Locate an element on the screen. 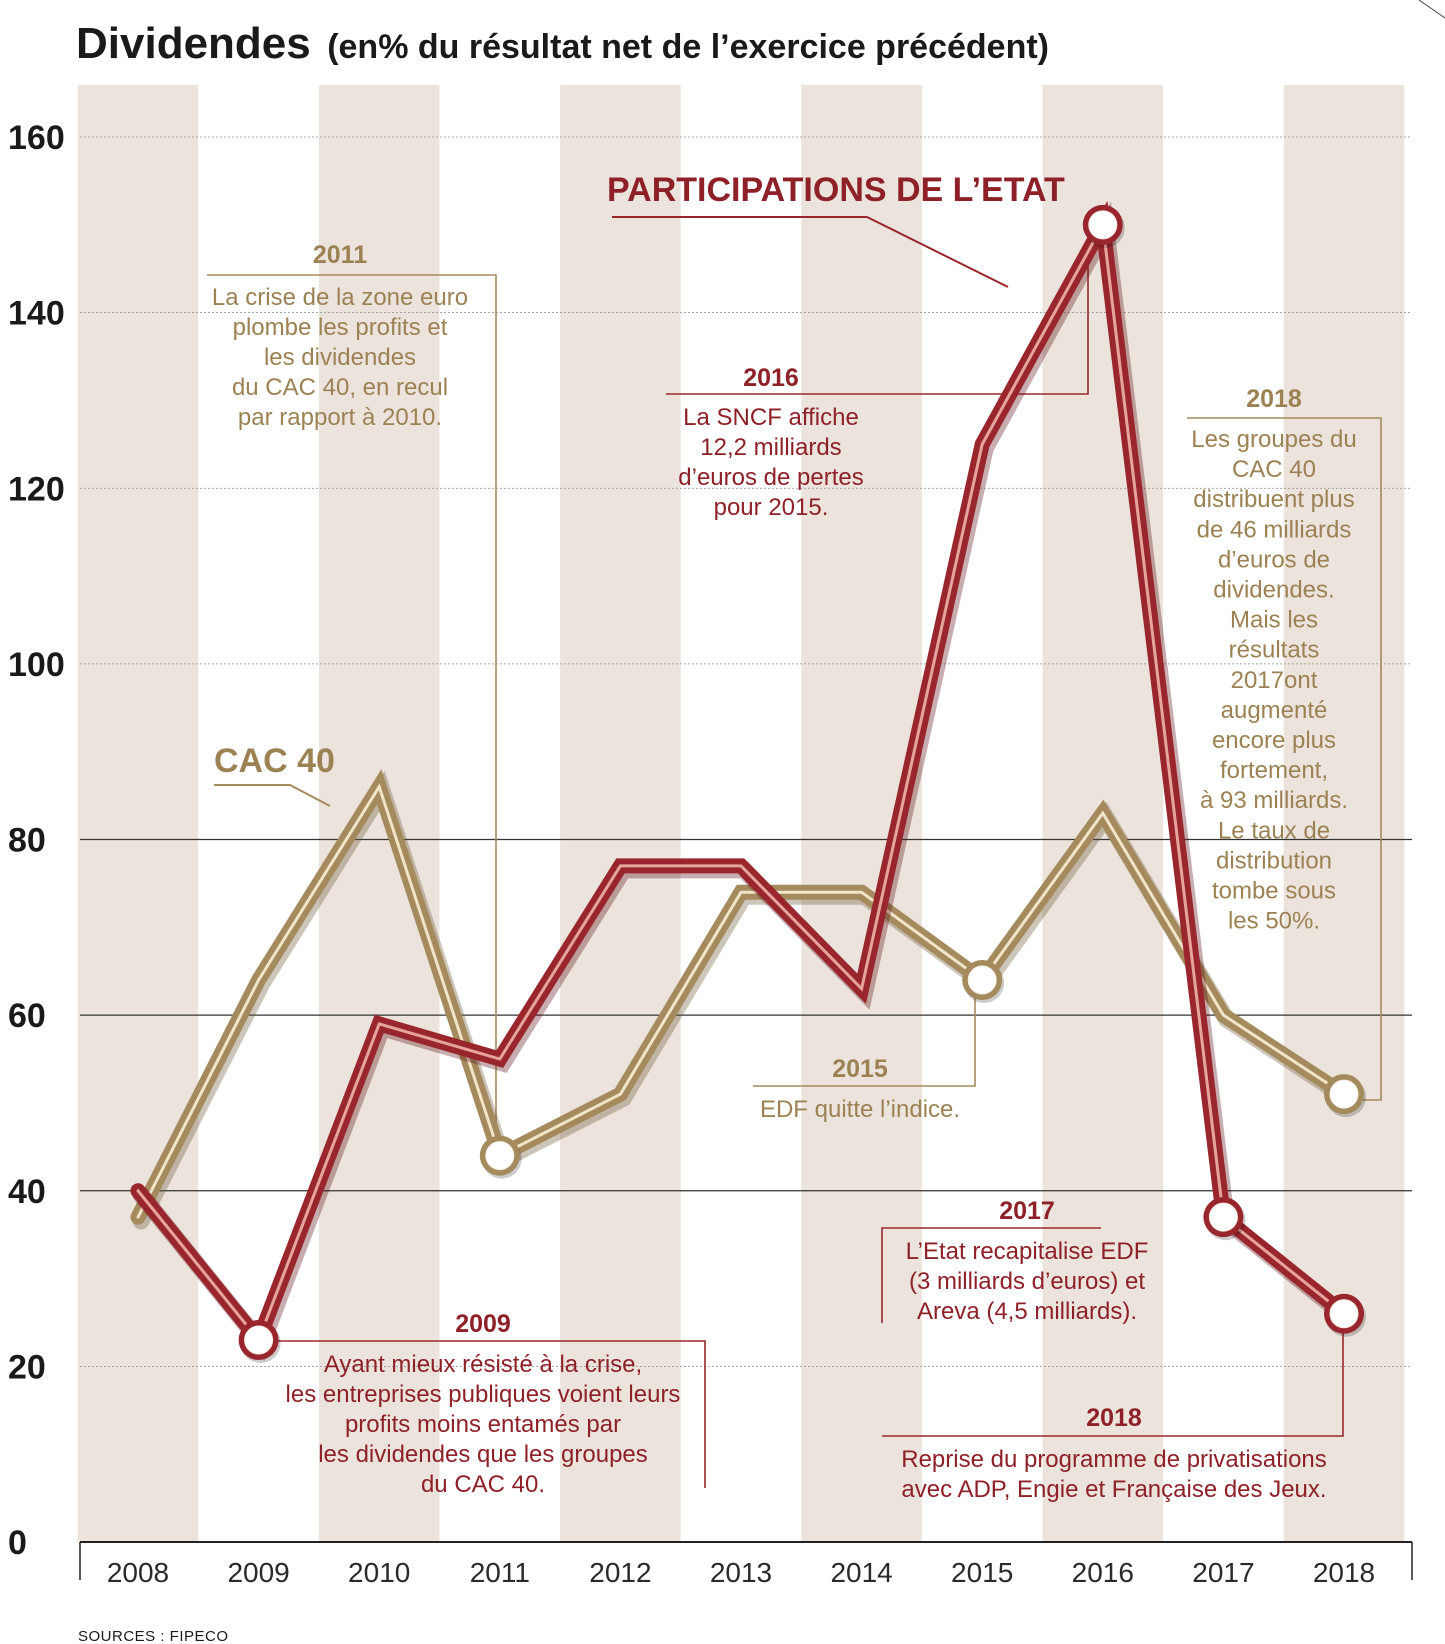 The height and width of the screenshot is (1644, 1445). annotation-line: distribution is located at coordinates (1274, 860).